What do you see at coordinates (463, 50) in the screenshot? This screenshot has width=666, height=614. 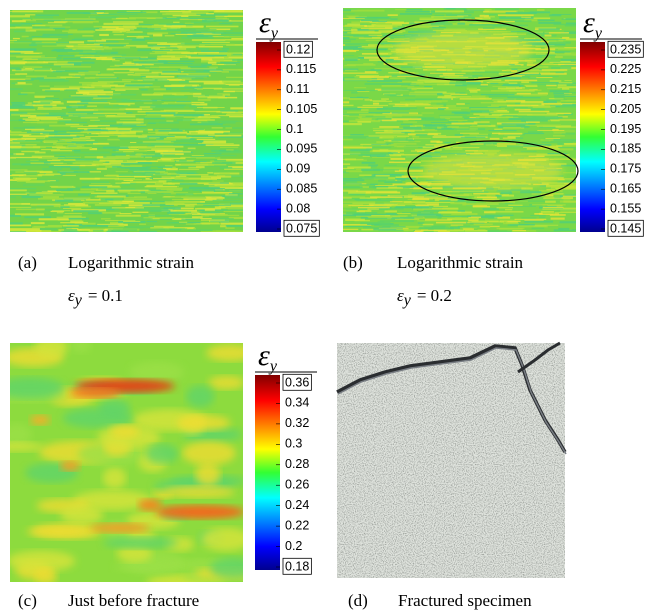 I see `highlight-ellipse` at bounding box center [463, 50].